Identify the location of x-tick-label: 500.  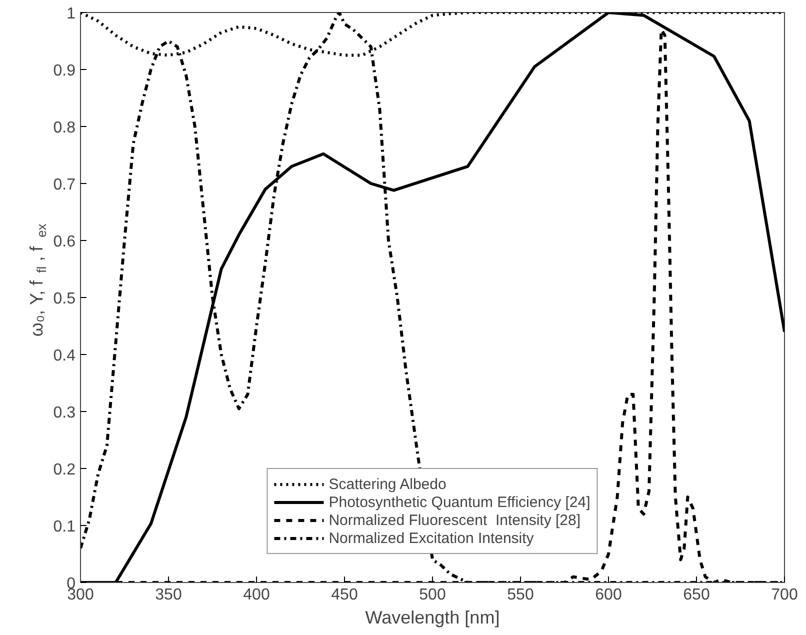
(432, 595).